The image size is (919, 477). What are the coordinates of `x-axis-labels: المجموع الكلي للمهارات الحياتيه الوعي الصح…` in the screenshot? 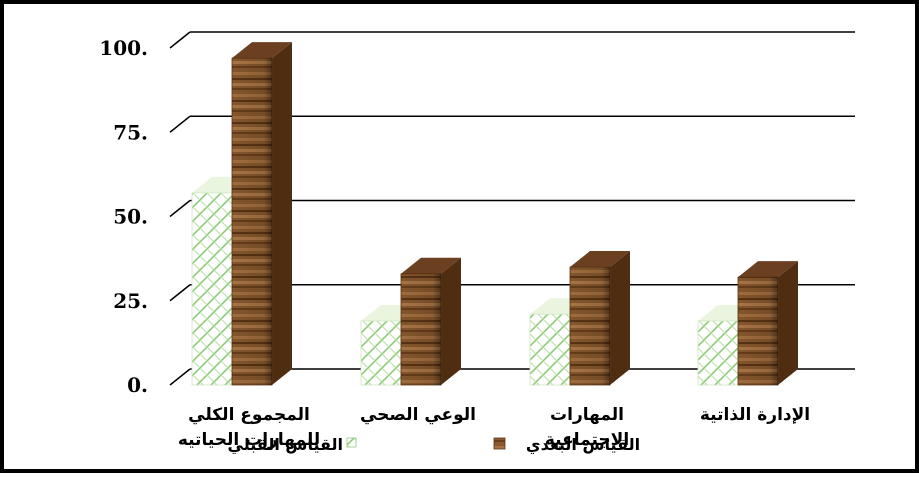 It's located at (494, 427).